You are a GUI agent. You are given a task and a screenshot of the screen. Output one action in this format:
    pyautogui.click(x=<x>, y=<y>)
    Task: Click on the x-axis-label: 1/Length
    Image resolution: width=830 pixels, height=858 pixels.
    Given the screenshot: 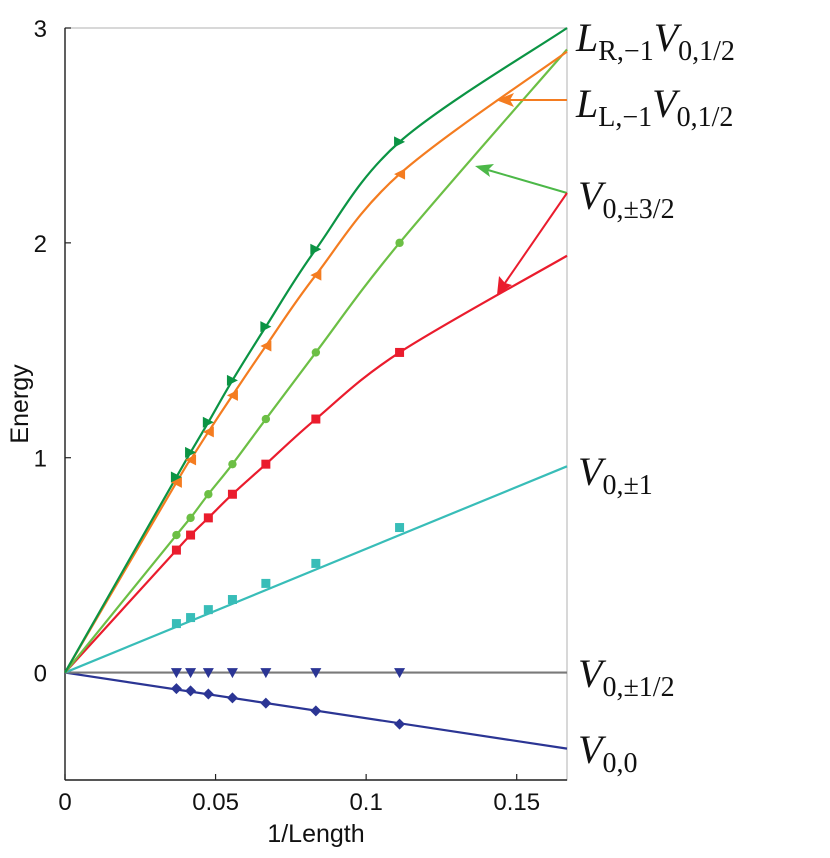 What is the action you would take?
    pyautogui.click(x=315, y=834)
    